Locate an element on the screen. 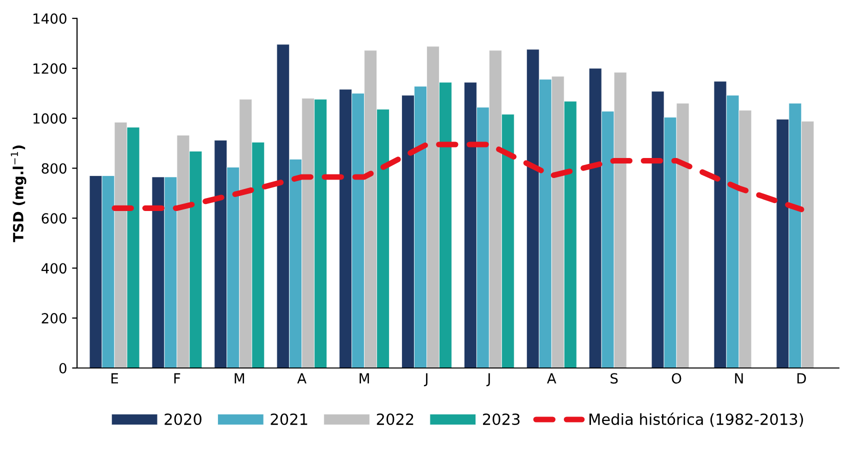  x-tick-label: N is located at coordinates (739, 378).